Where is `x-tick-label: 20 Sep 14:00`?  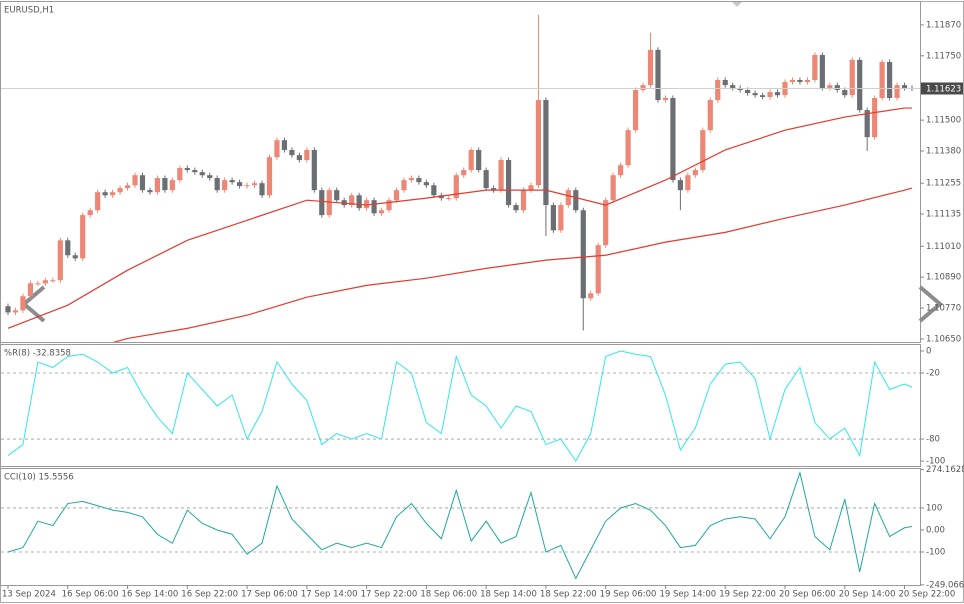
x-tick-label: 20 Sep 14:00 is located at coordinates (867, 595).